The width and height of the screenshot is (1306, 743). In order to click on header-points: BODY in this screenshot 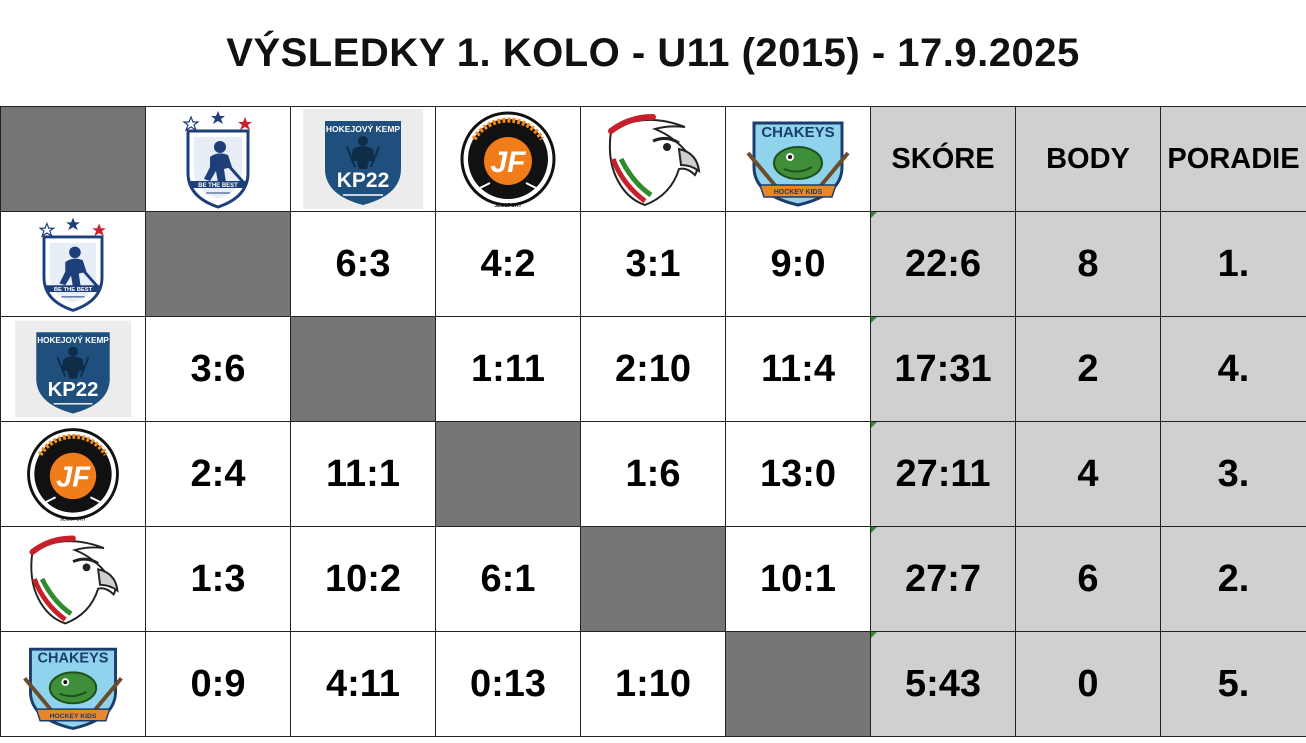, I will do `click(1088, 159)`.